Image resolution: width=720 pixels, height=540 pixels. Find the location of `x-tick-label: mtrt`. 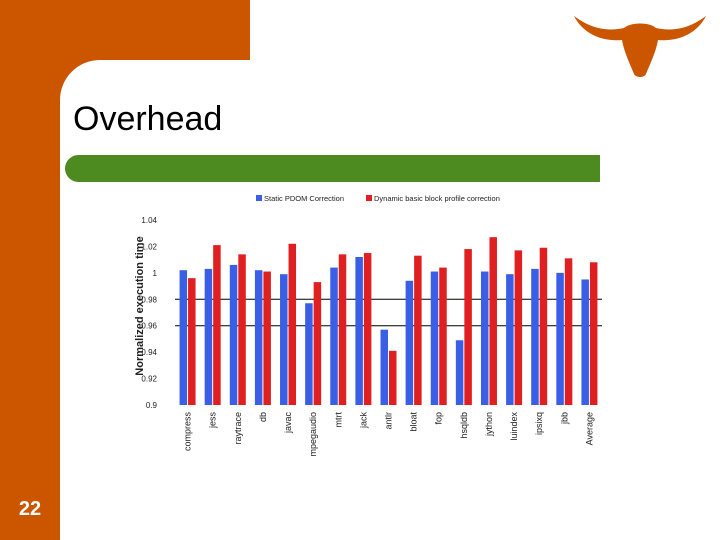

x-tick-label: mtrt is located at coordinates (338, 420).